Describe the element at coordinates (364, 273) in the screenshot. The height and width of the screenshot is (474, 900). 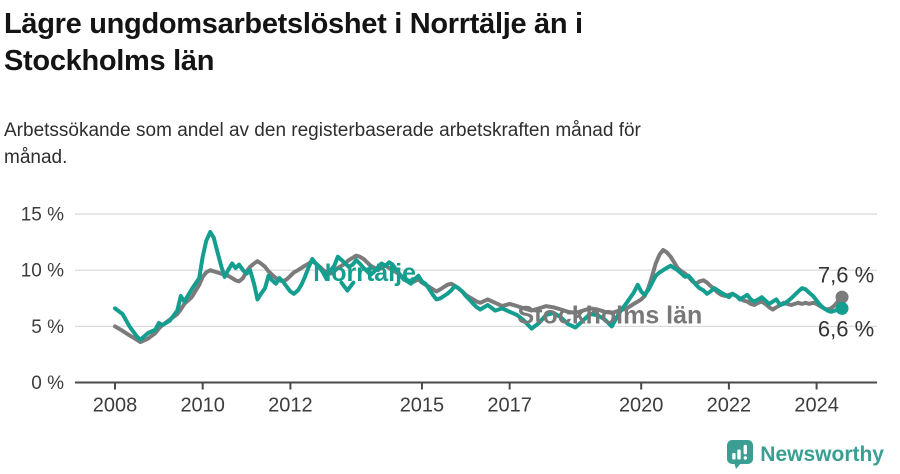
I see `series-label-norrtalje: Norrtälje` at that location.